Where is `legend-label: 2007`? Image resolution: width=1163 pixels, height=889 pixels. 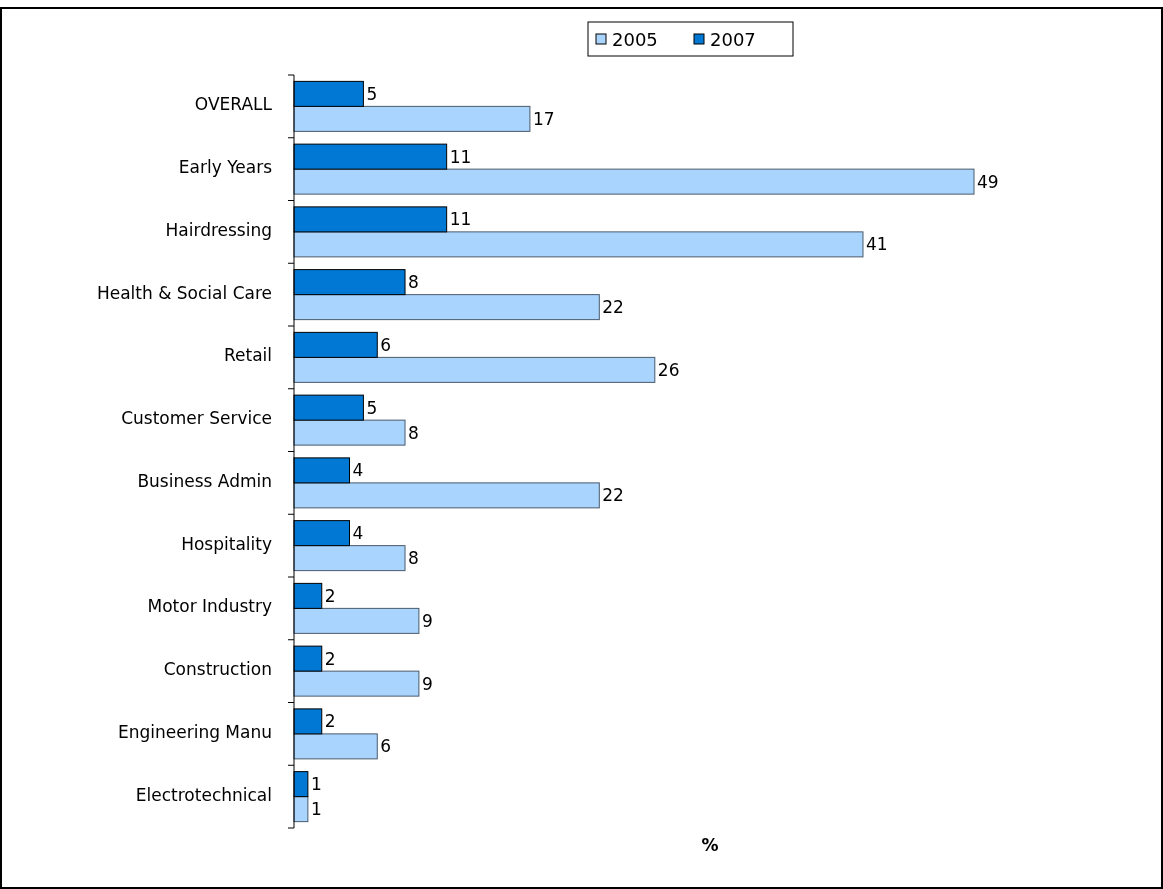
legend-label: 2007 is located at coordinates (733, 39).